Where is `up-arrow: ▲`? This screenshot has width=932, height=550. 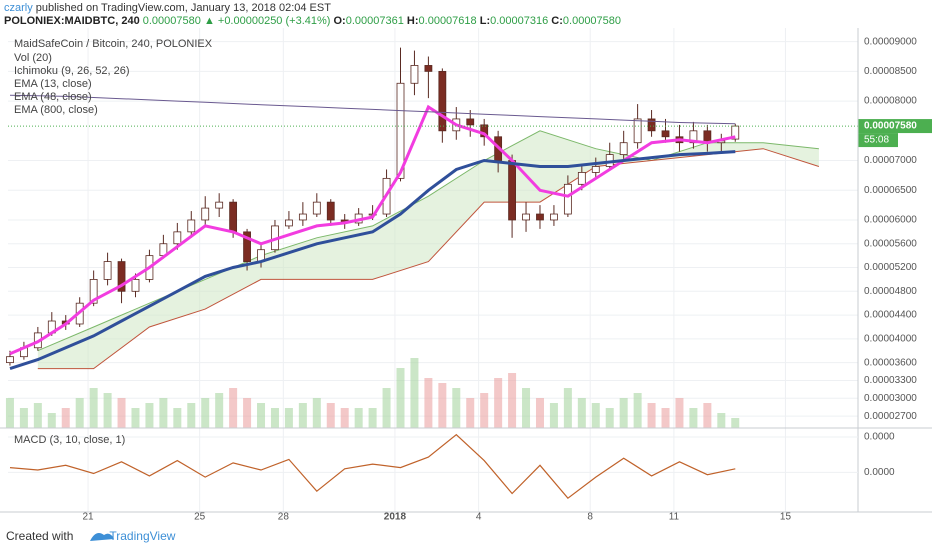
up-arrow: ▲ is located at coordinates (209, 21).